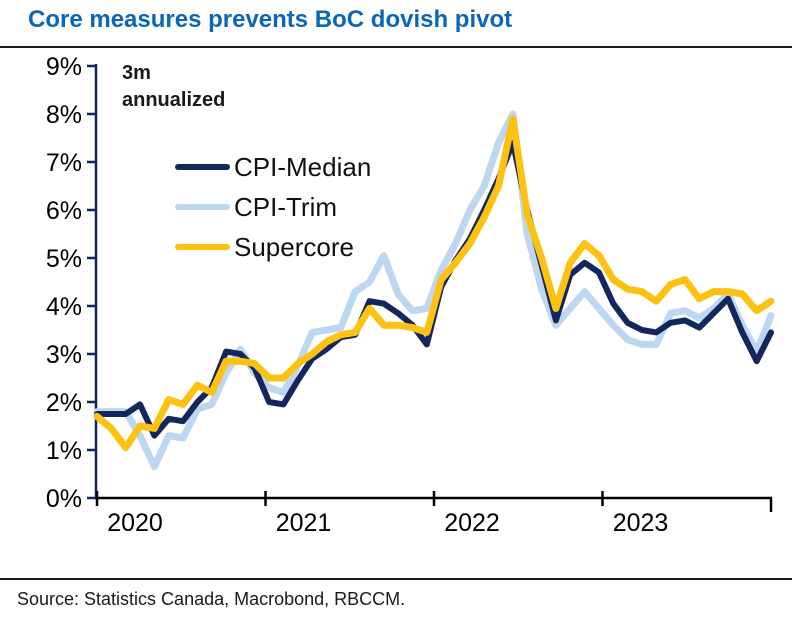  Describe the element at coordinates (303, 166) in the screenshot. I see `legend-label-cpi-median: CPI-Median` at that location.